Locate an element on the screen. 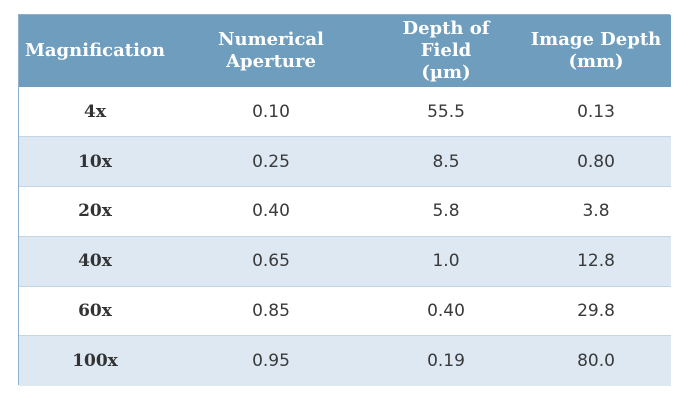 Image resolution: width=690 pixels, height=402 pixels. table-row: 100x 0.95 0.19 80.0 is located at coordinates (345, 360).